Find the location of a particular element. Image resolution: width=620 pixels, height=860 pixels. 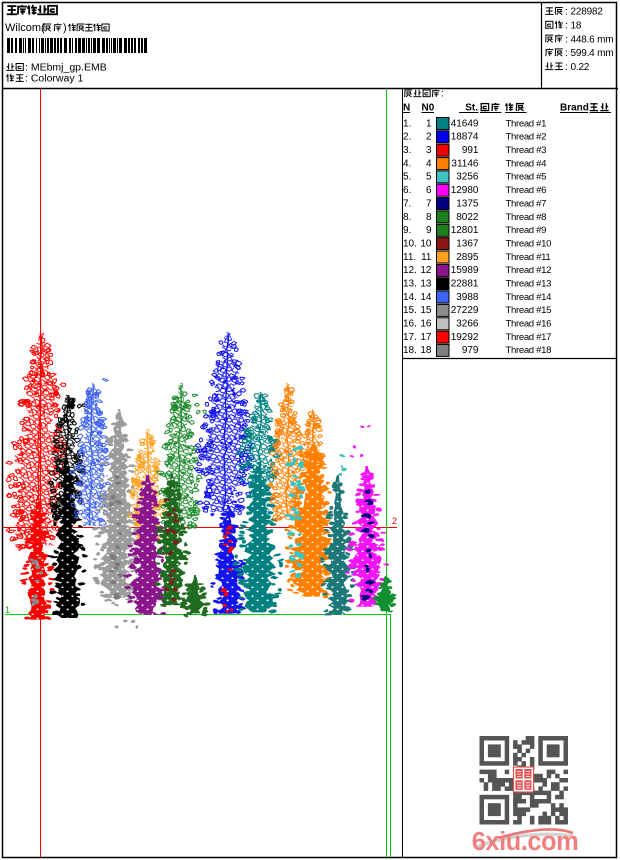

svg-text: 3256 is located at coordinates (467, 177).